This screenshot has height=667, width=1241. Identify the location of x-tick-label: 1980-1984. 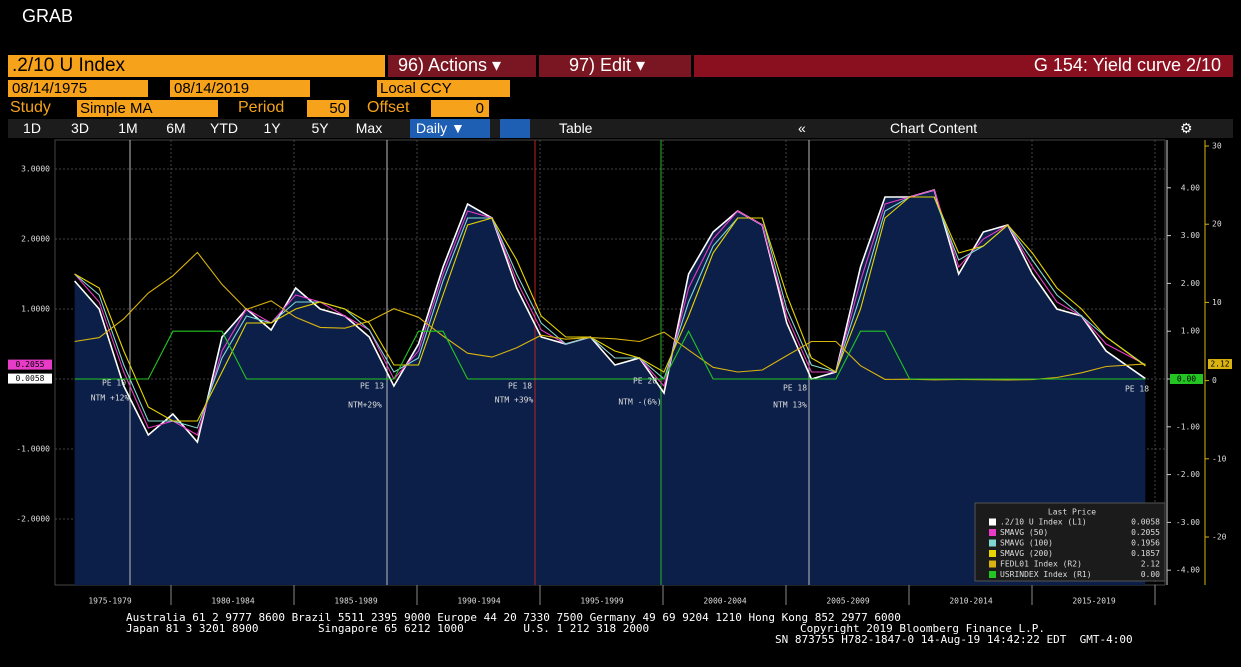
(233, 601).